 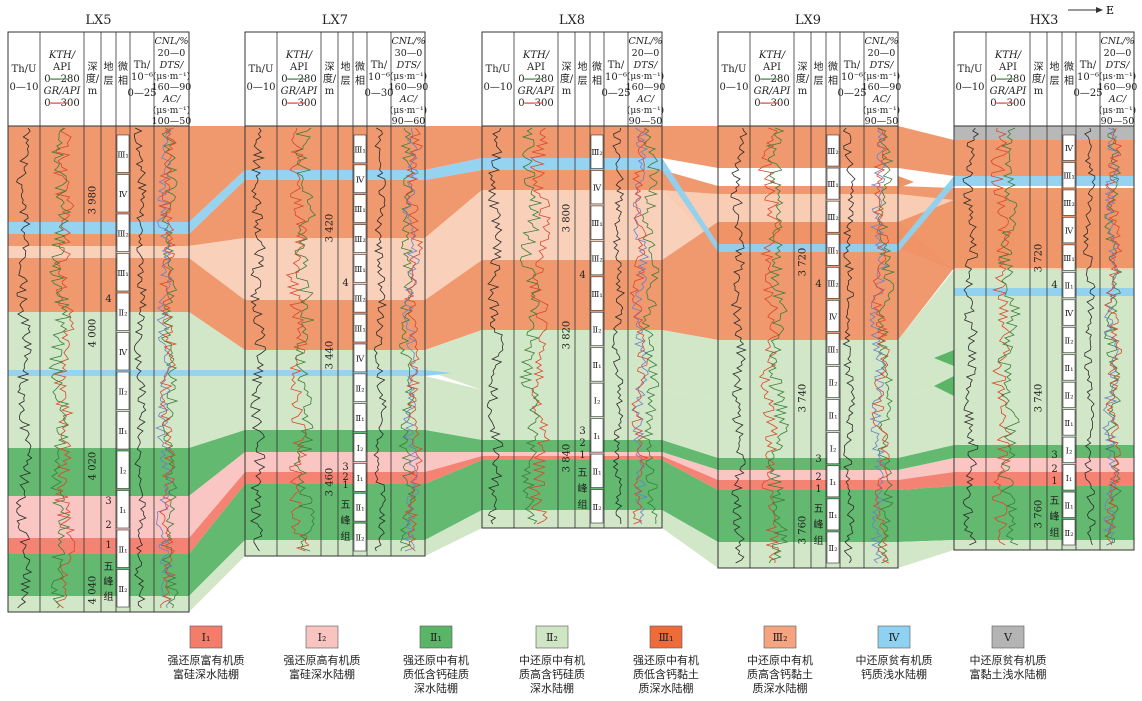 I want to click on legend-line-3: 质深水陆棚, so click(x=780, y=688).